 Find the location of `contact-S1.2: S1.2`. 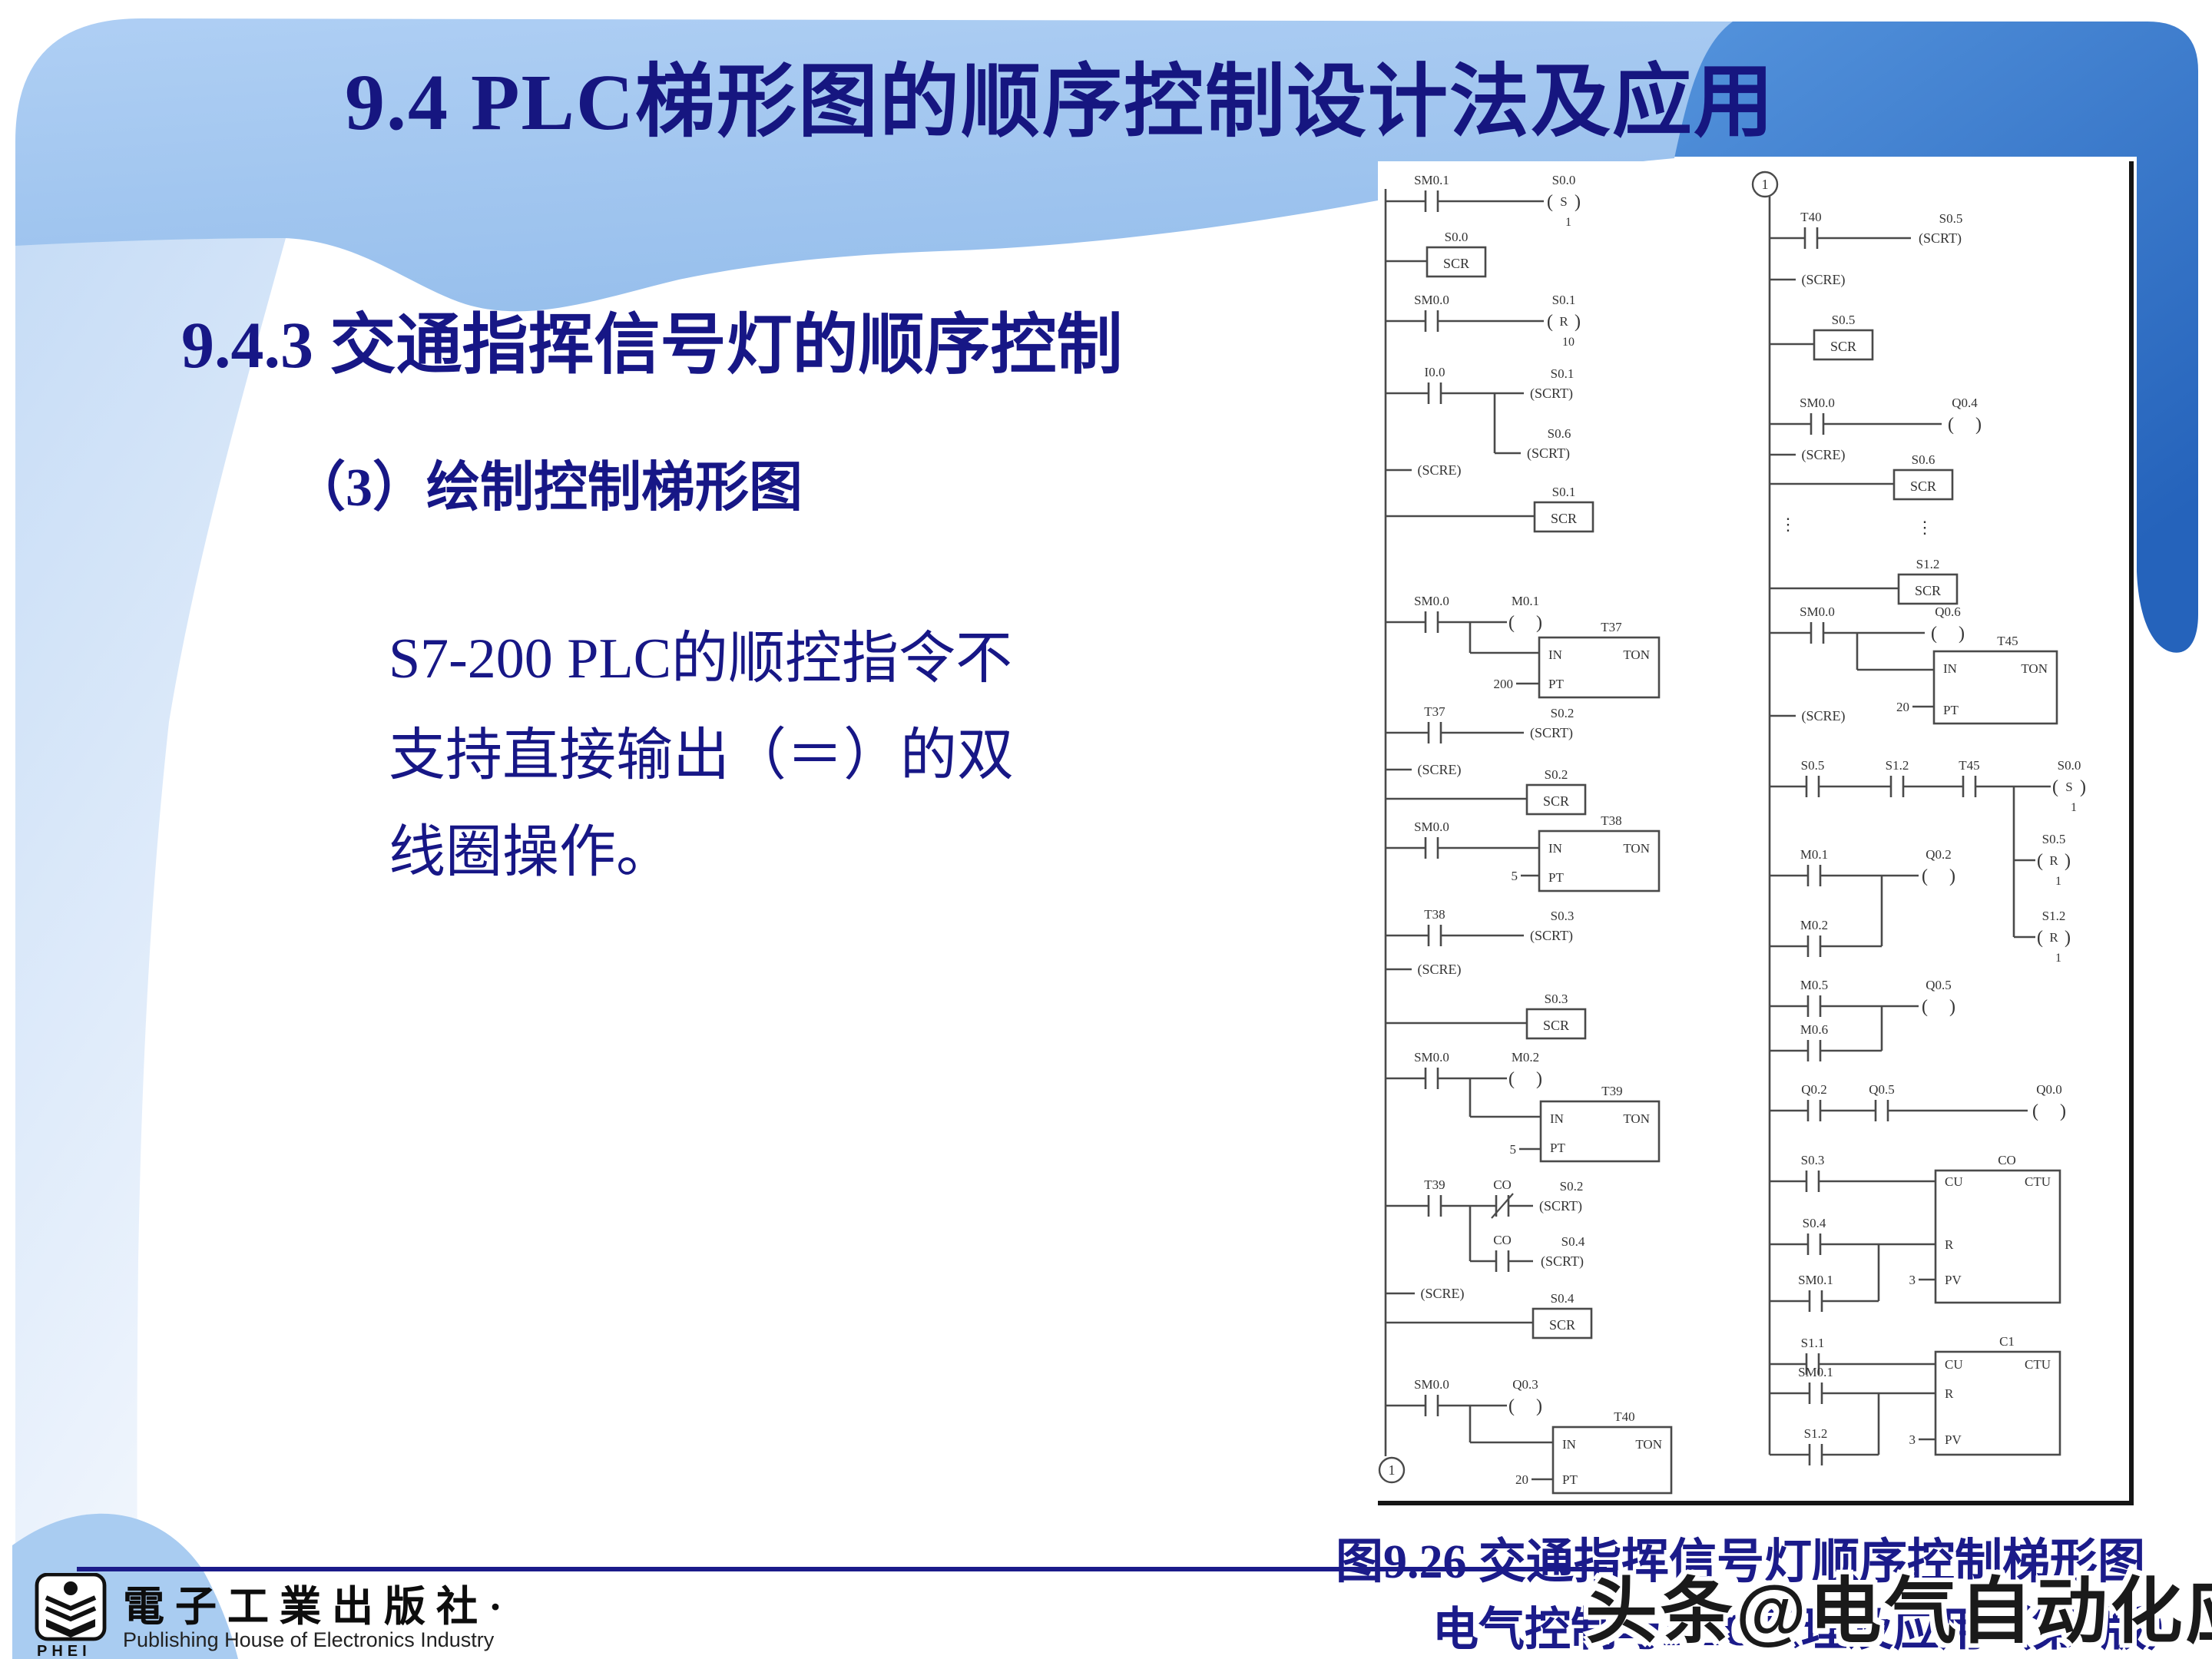

contact-S1.2: S1.2 is located at coordinates (1897, 778).